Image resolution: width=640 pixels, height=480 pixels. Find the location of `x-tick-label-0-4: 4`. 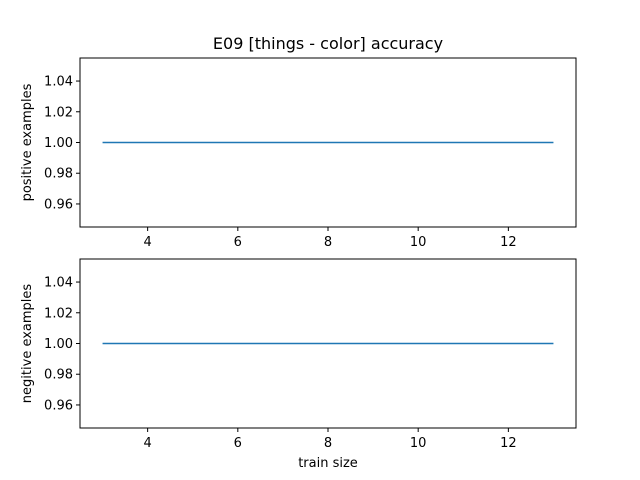

x-tick-label-0-4: 4 is located at coordinates (147, 242).